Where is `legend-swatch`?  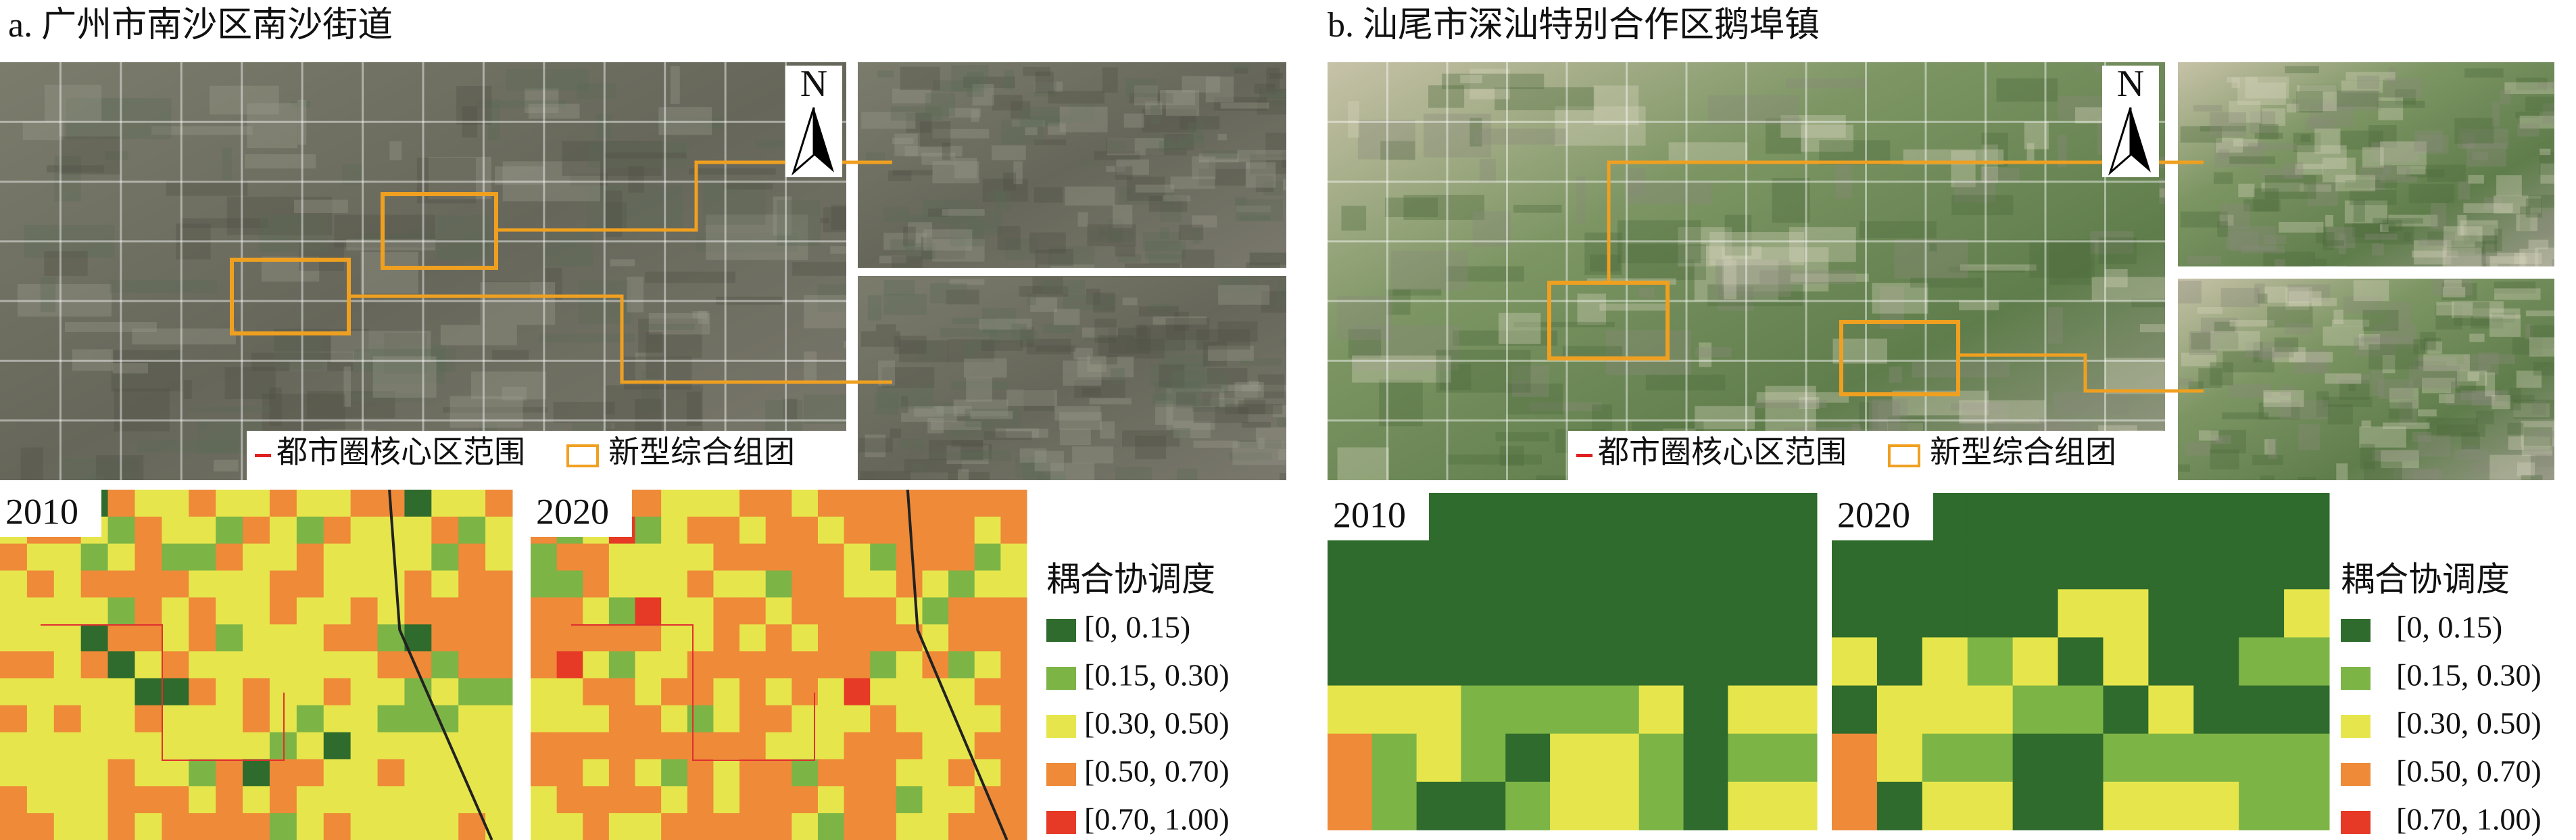
legend-swatch is located at coordinates (2356, 678).